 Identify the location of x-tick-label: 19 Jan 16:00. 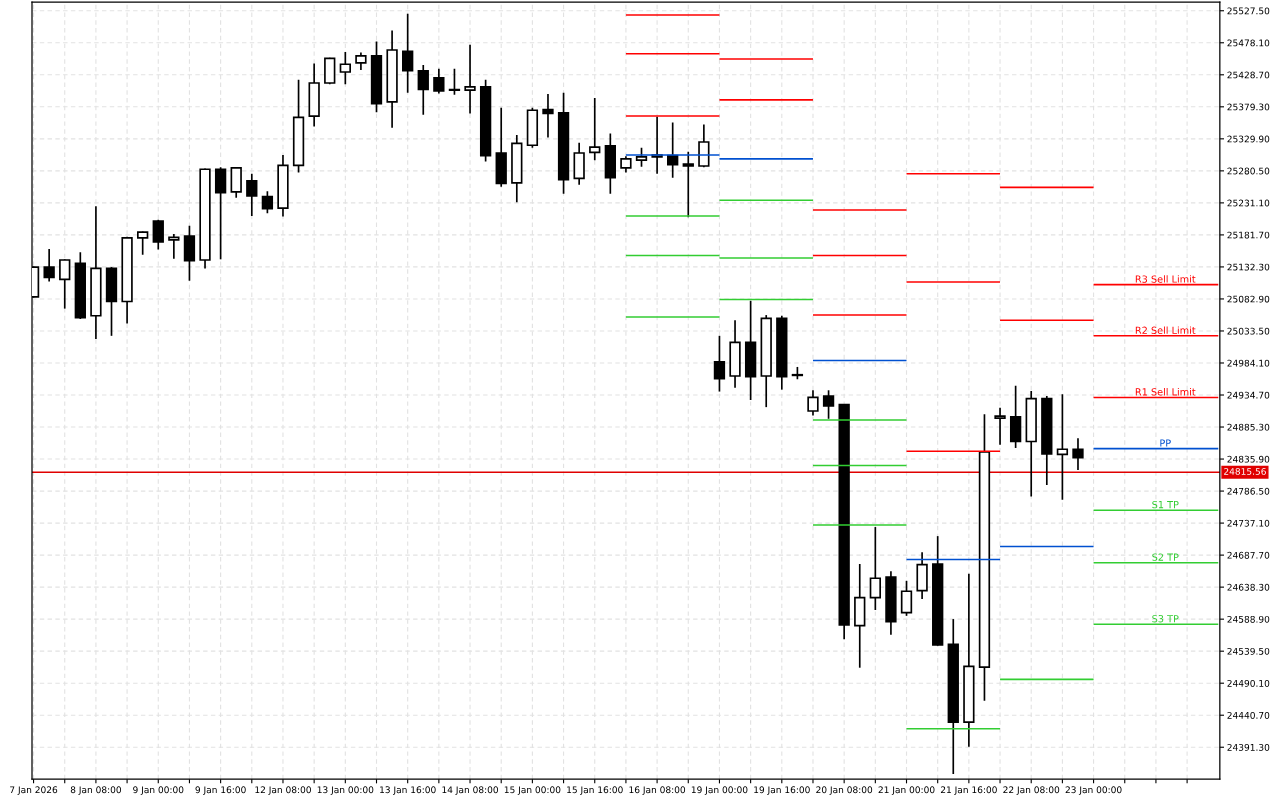
(782, 790).